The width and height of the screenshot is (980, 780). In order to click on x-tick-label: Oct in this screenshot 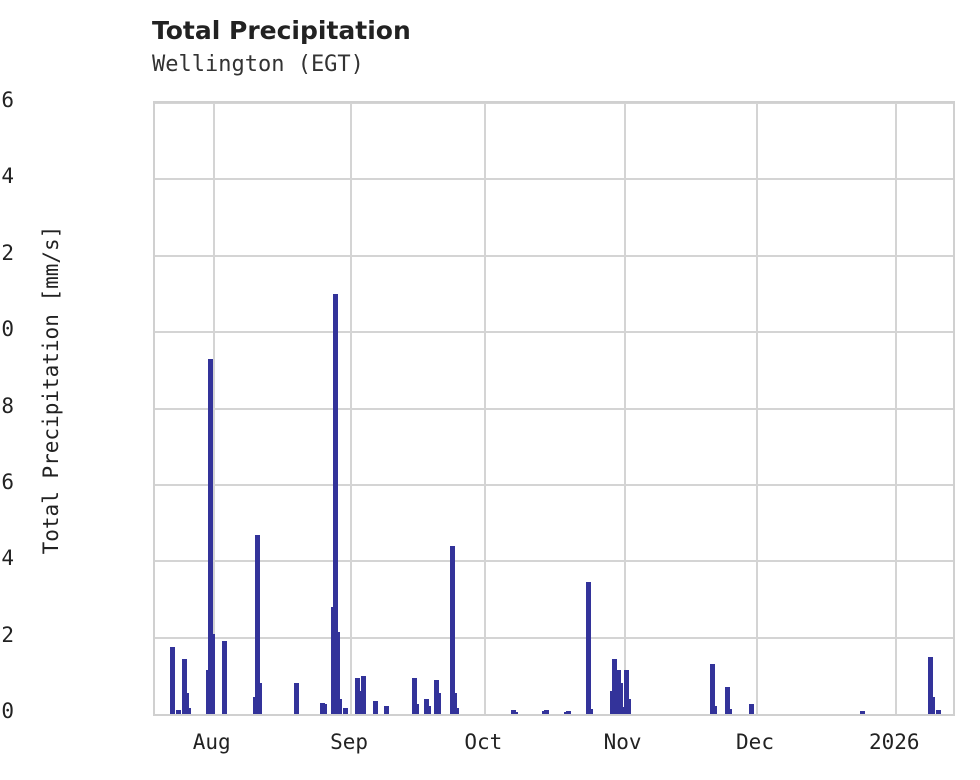, I will do `click(483, 742)`.